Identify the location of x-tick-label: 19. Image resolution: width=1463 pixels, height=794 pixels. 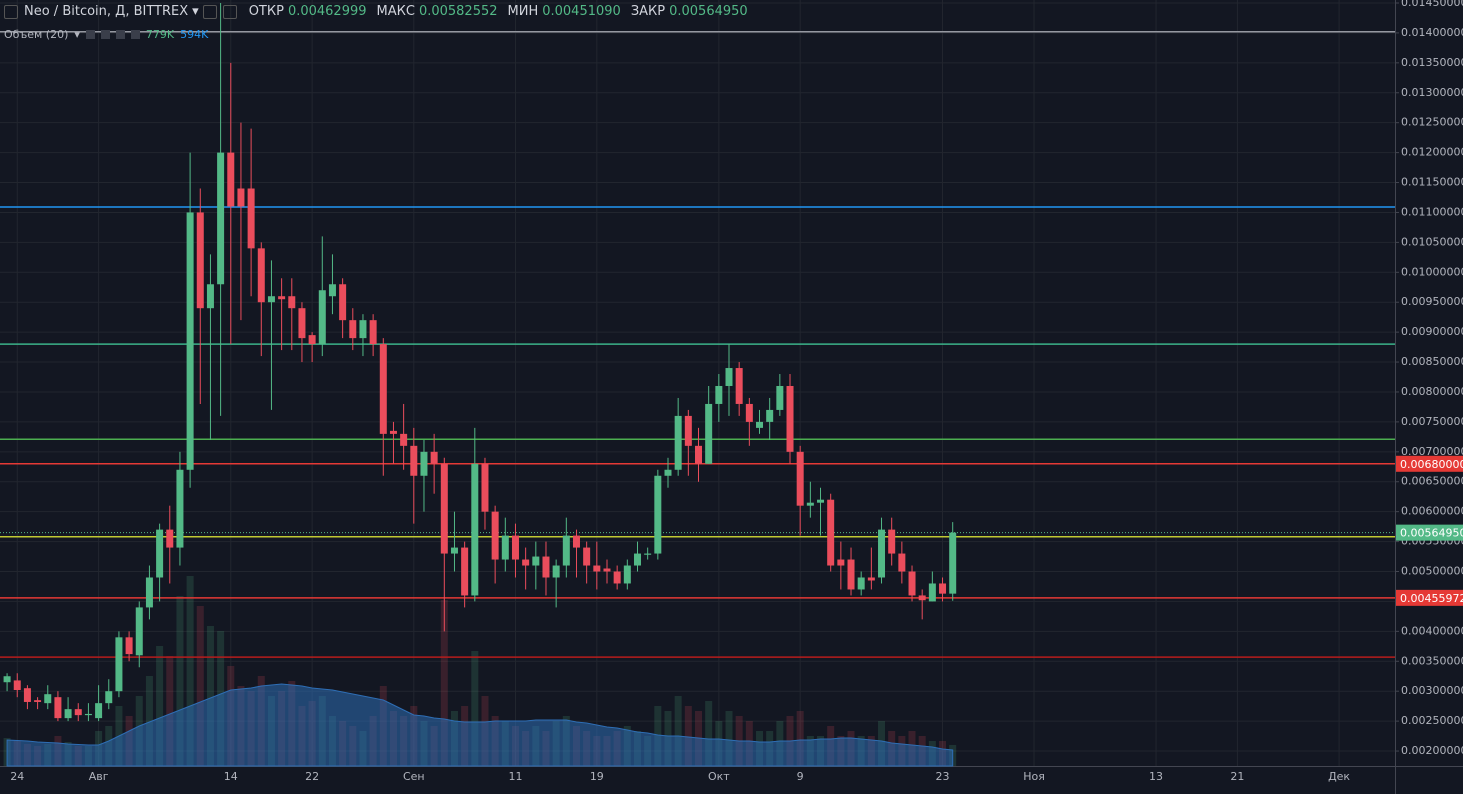
(597, 776).